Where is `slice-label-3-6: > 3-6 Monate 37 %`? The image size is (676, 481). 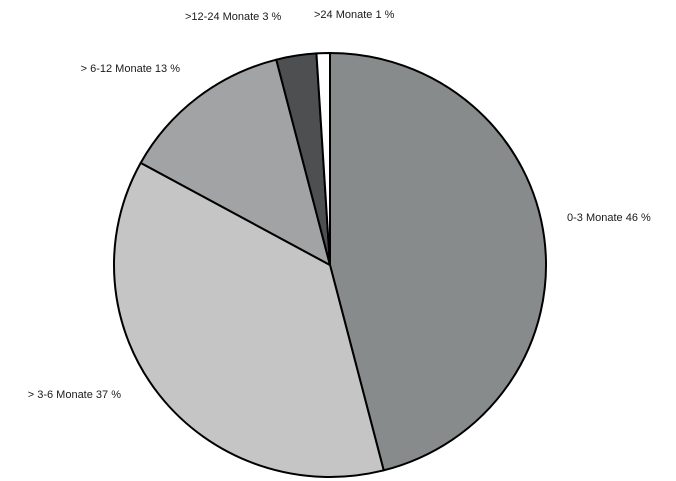 slice-label-3-6: > 3-6 Monate 37 % is located at coordinates (74, 395).